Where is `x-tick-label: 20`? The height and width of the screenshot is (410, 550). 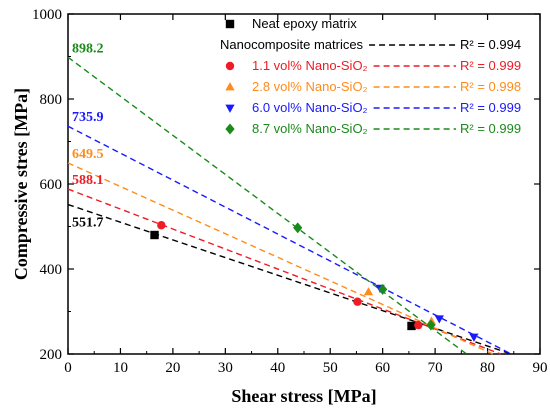
x-tick-label: 20 is located at coordinates (172, 368).